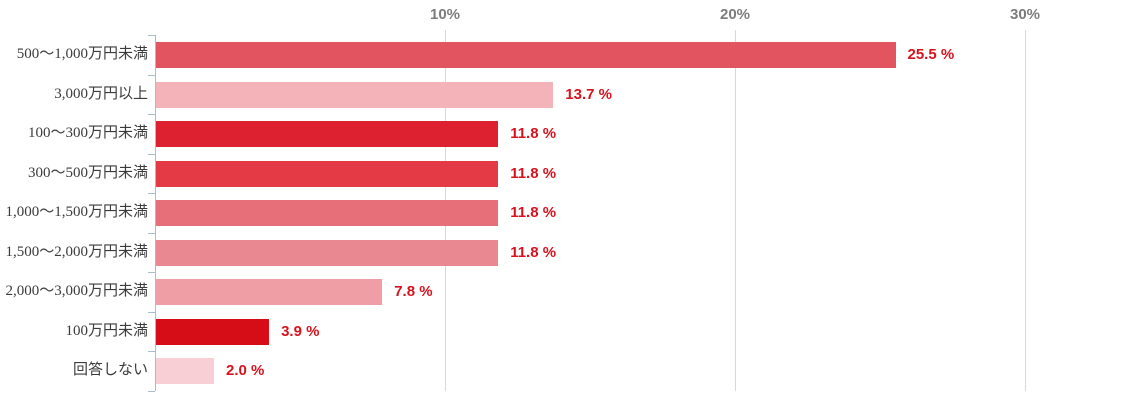 The image size is (1124, 407). What do you see at coordinates (87, 133) in the screenshot?
I see `category-label: 100〜300万円未満` at bounding box center [87, 133].